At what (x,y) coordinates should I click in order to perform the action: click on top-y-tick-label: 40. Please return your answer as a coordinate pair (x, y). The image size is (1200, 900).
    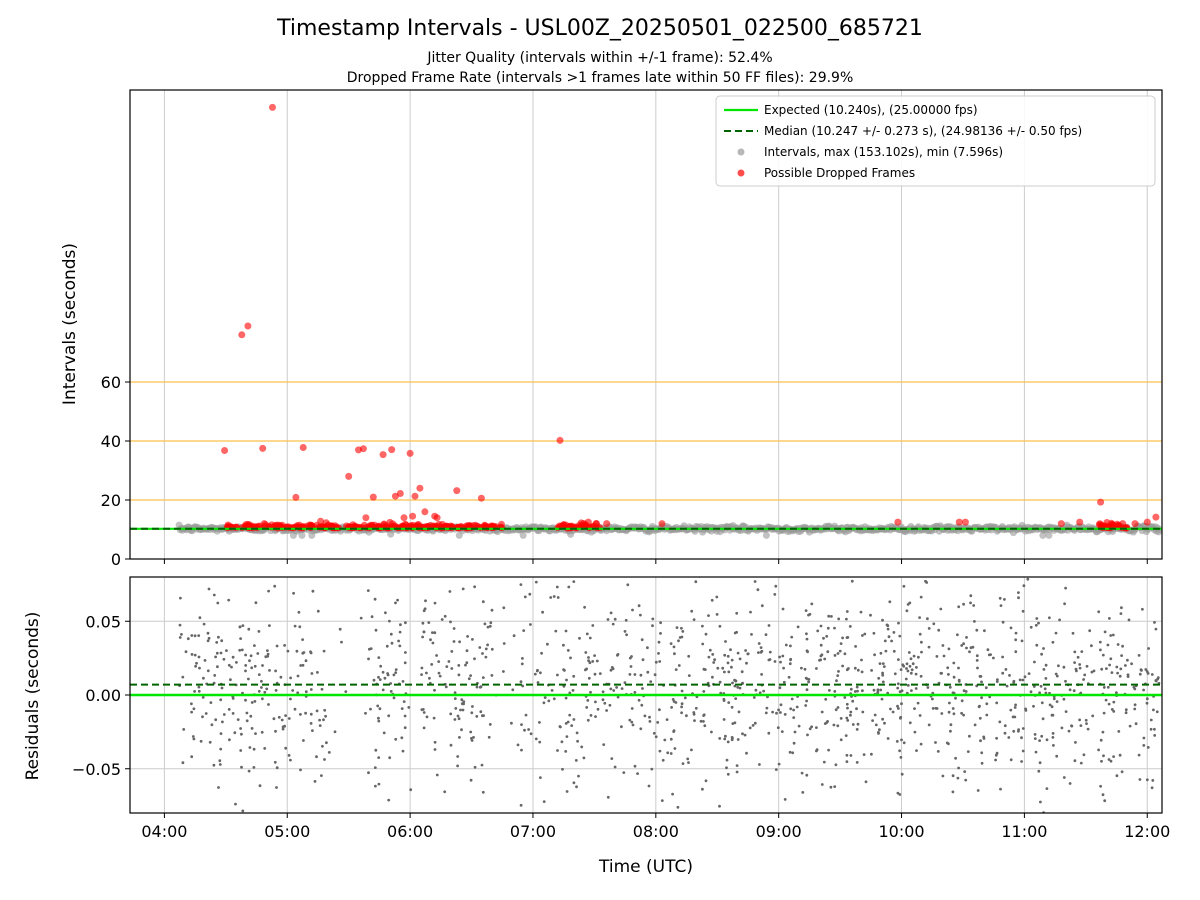
    Looking at the image, I should click on (111, 441).